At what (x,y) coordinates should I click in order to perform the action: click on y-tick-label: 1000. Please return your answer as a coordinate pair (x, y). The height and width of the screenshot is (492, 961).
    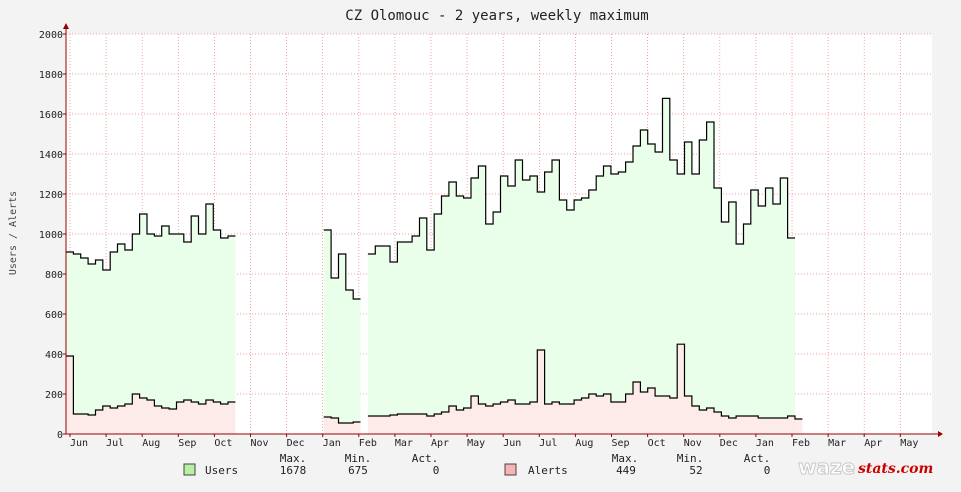
    Looking at the image, I should click on (51, 235).